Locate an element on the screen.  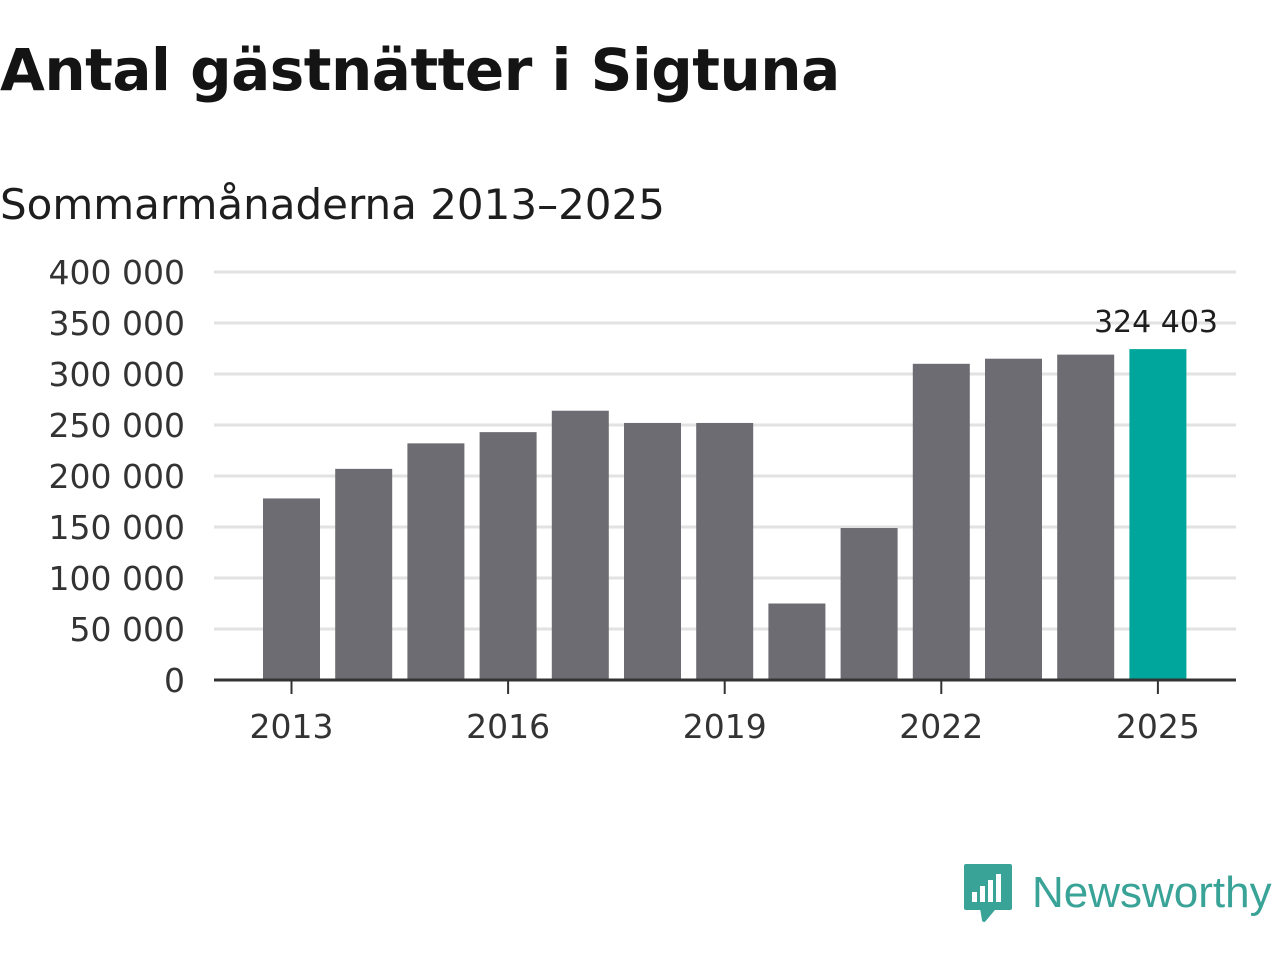
brand-name: Newsworthy is located at coordinates (1152, 892).